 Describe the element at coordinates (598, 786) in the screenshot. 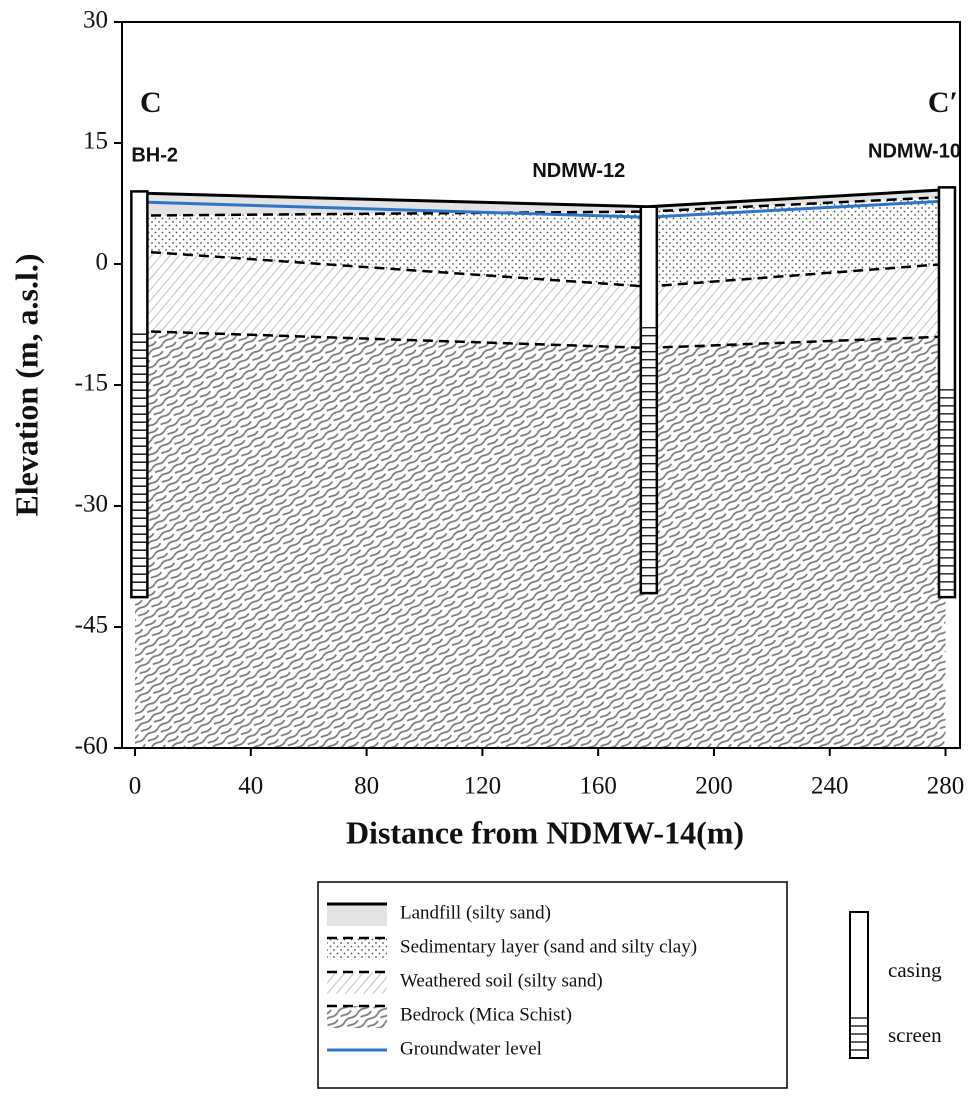

I see `x-tick-label: 160` at that location.